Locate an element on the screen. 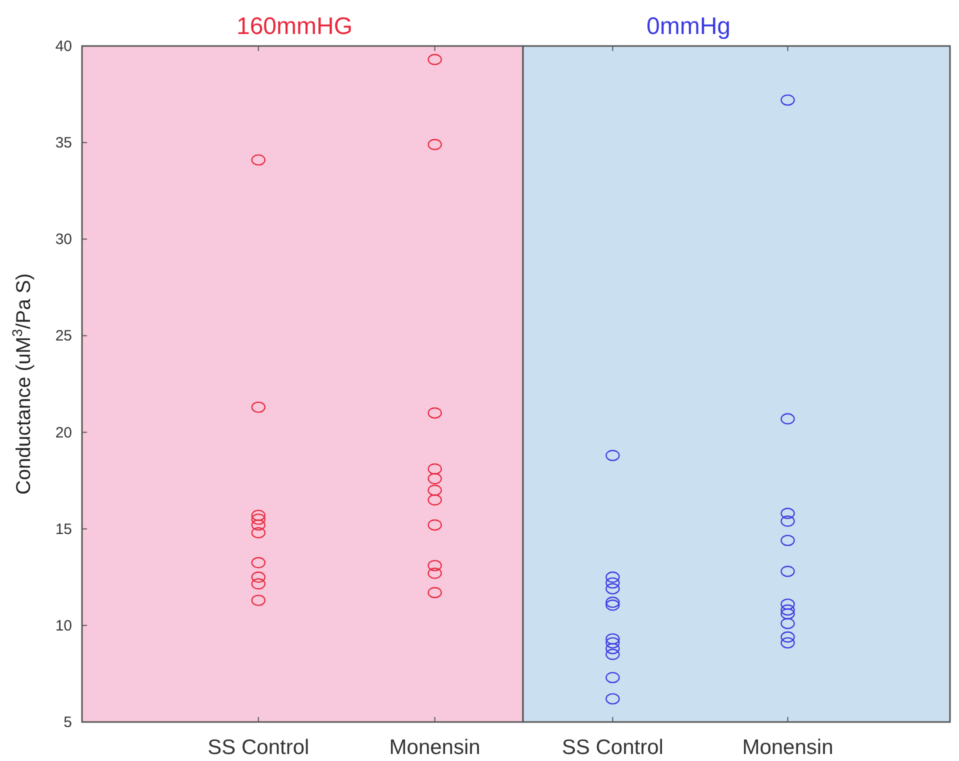 The image size is (959, 761). y-tick-label: 15 is located at coordinates (63, 529).